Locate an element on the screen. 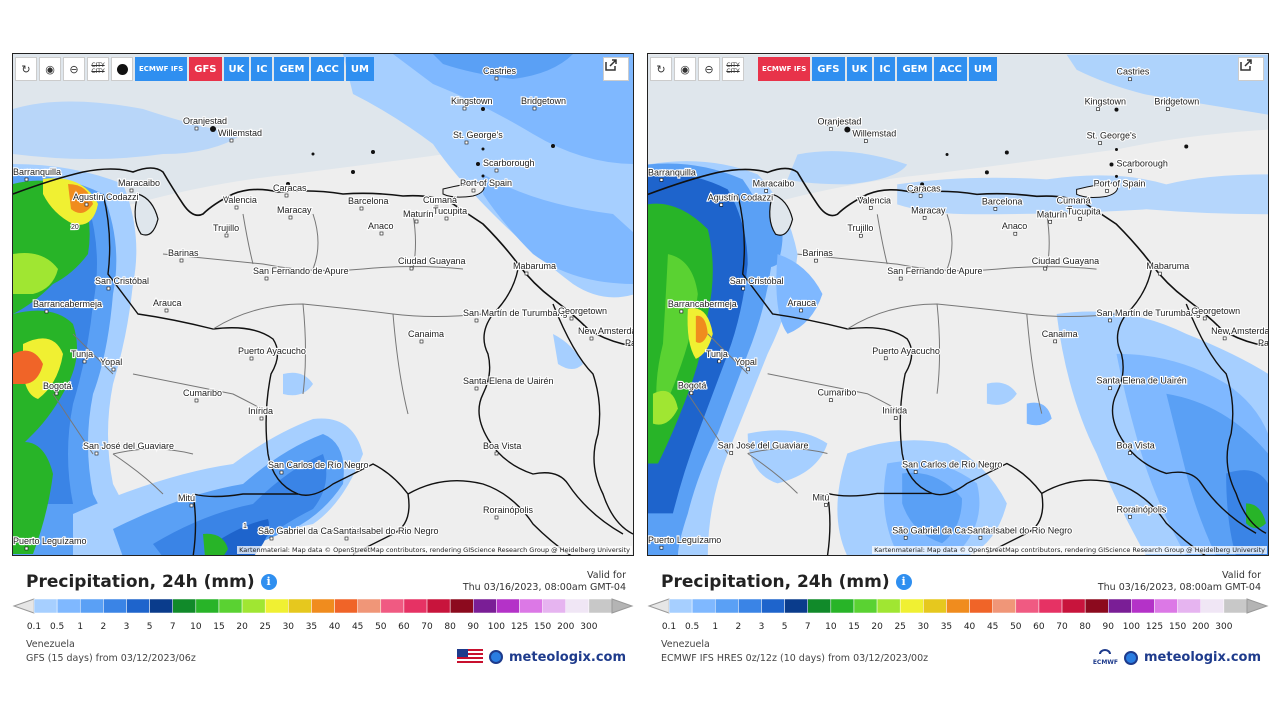  toolbar-spacer is located at coordinates (751, 69).